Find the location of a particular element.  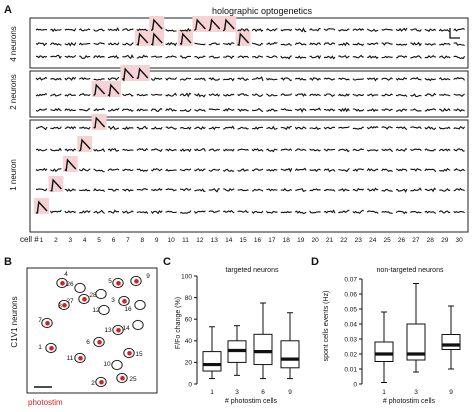

y-tick-label: 60 is located at coordinates (189, 320).